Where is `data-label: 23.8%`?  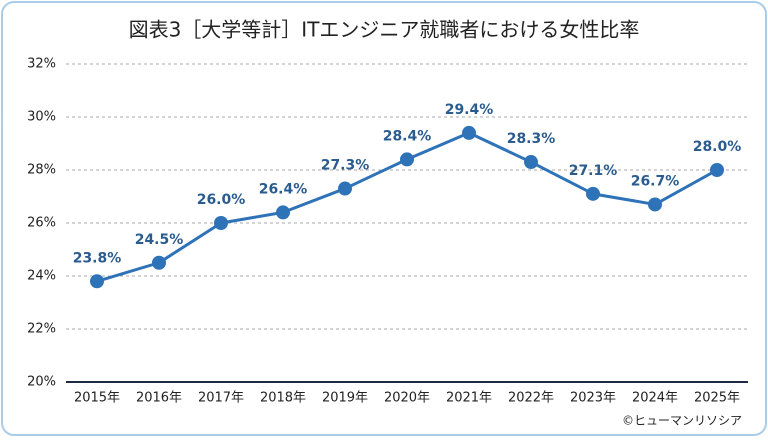 data-label: 23.8% is located at coordinates (97, 258).